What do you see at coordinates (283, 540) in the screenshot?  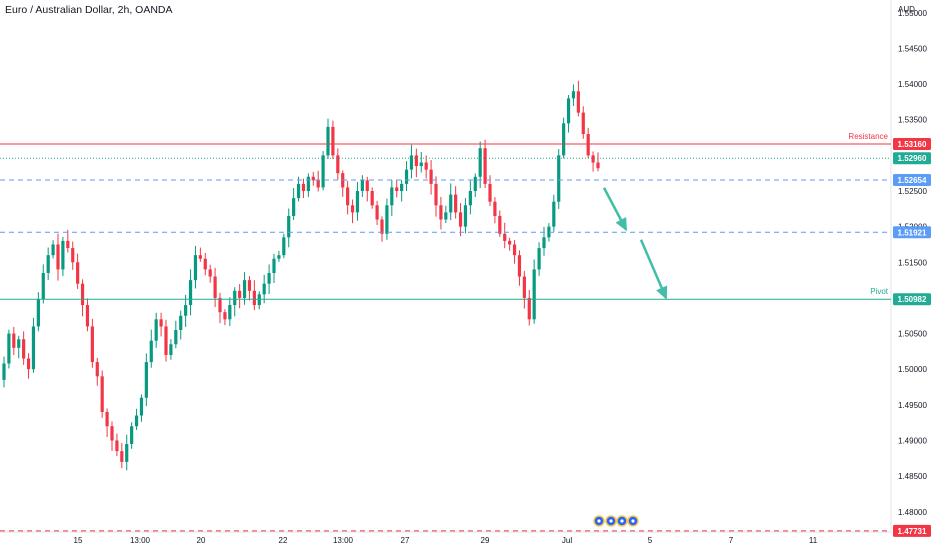 I see `time-tick-label: 22` at bounding box center [283, 540].